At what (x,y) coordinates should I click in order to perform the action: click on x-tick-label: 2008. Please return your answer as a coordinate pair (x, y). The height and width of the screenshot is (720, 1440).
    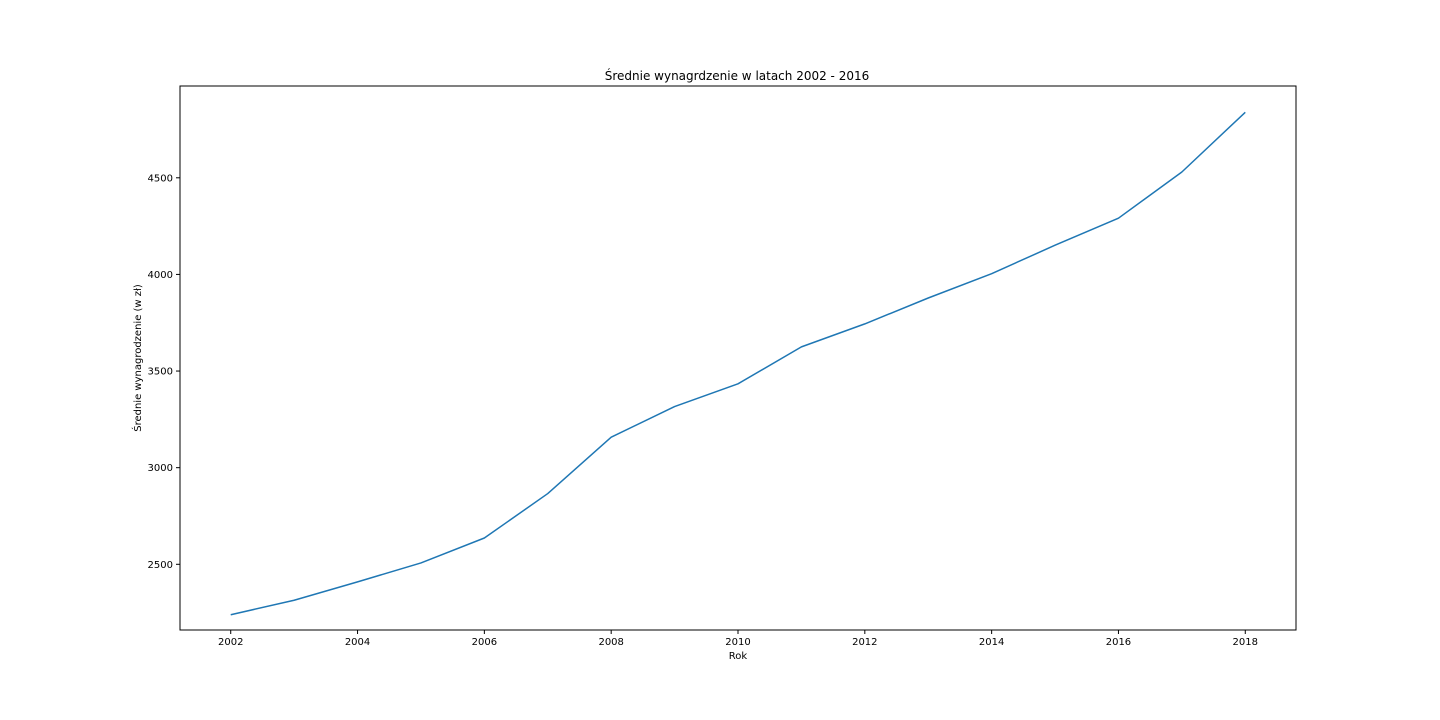
    Looking at the image, I should click on (610, 642).